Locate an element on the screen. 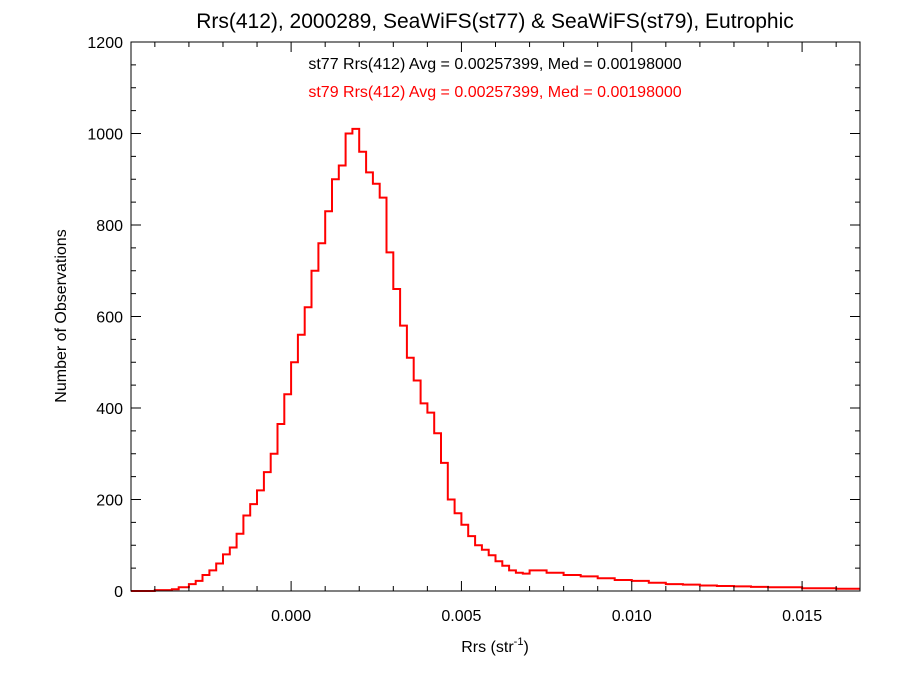 The image size is (900, 675). x-axis-label-main: Rrs (str is located at coordinates (487, 647).